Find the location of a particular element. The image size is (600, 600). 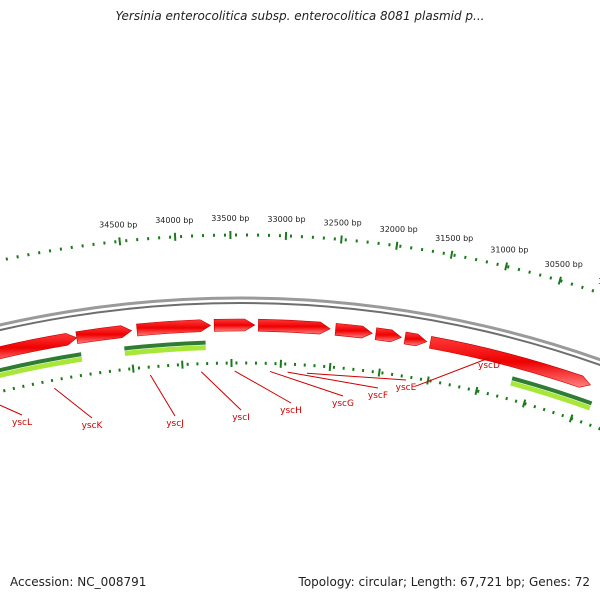

tick-label: 33500 bp is located at coordinates (230, 218).